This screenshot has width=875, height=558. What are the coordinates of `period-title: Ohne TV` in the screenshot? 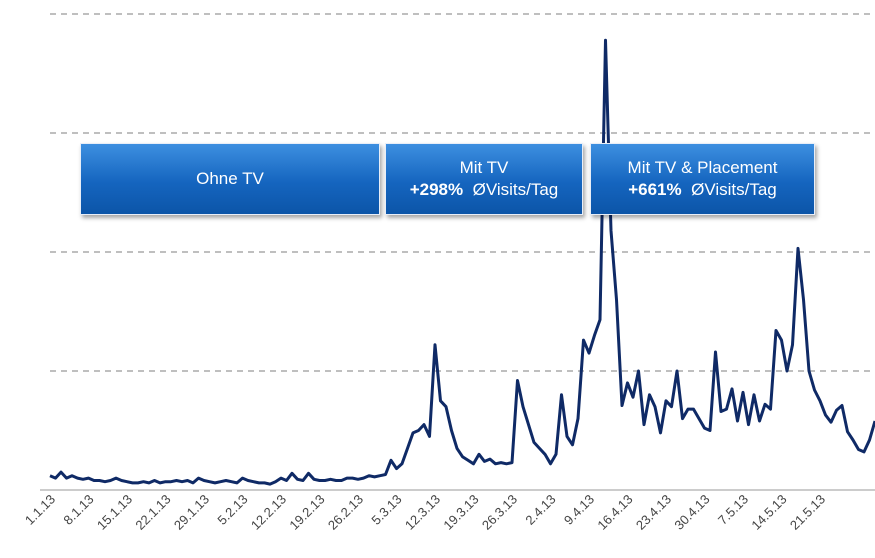 It's located at (230, 178).